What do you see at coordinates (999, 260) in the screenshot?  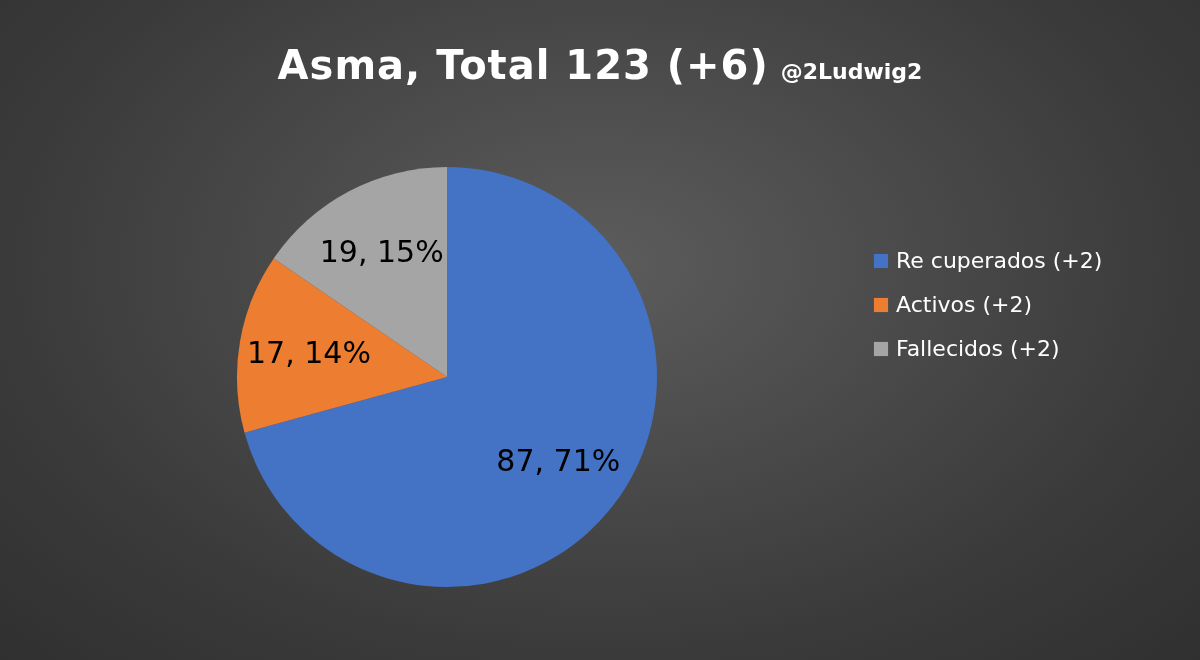 I see `legend-label: Re cuperados (+2)` at bounding box center [999, 260].